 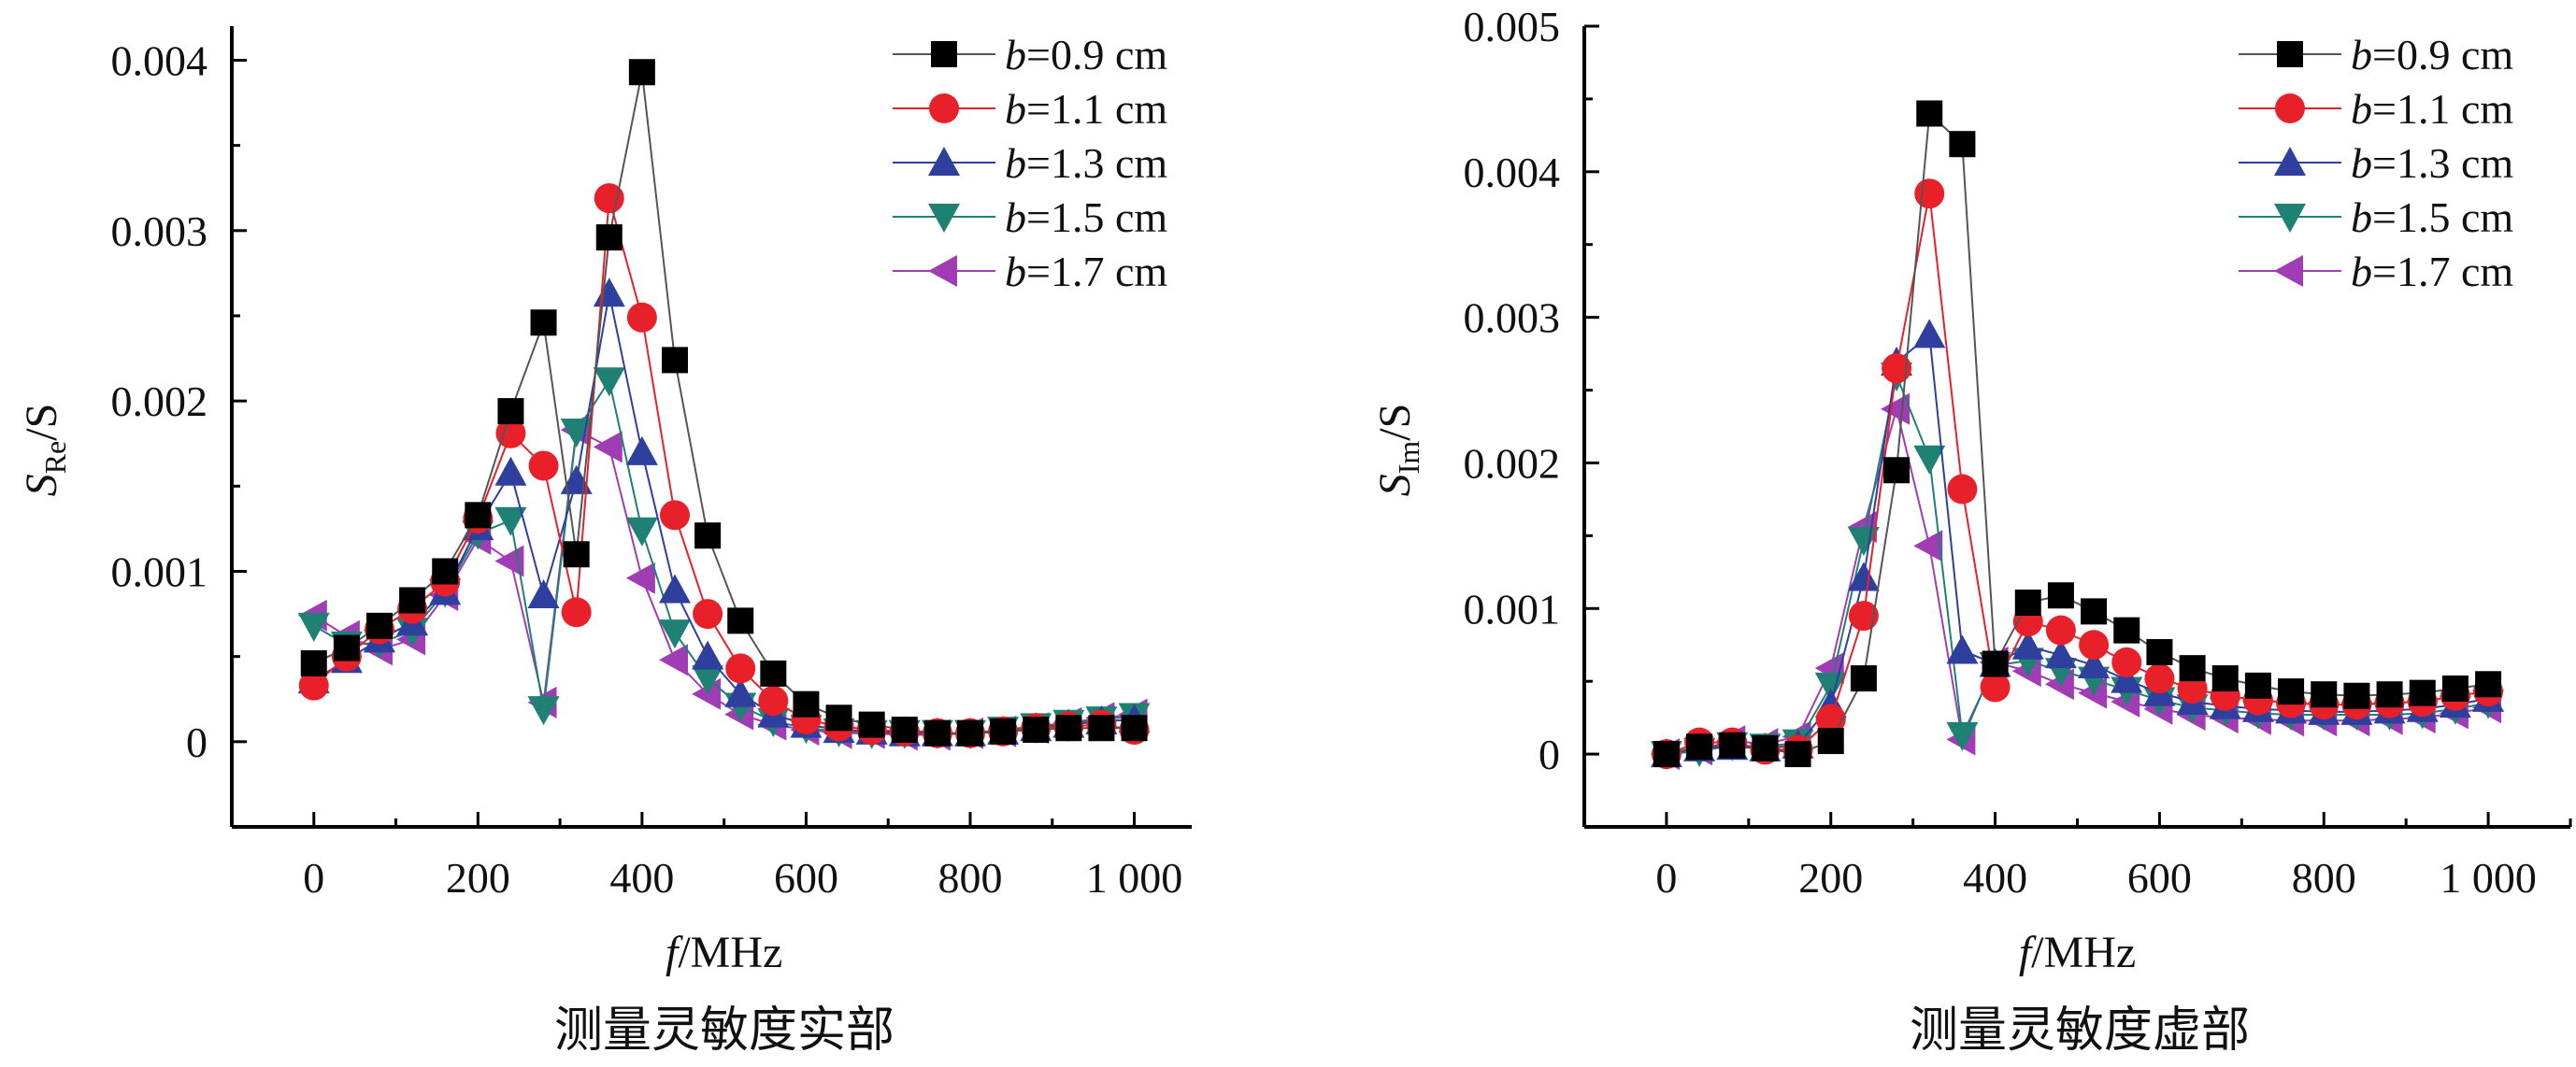 What do you see at coordinates (2442, 271) in the screenshot?
I see `legend-label-value: =1.7 cm` at bounding box center [2442, 271].